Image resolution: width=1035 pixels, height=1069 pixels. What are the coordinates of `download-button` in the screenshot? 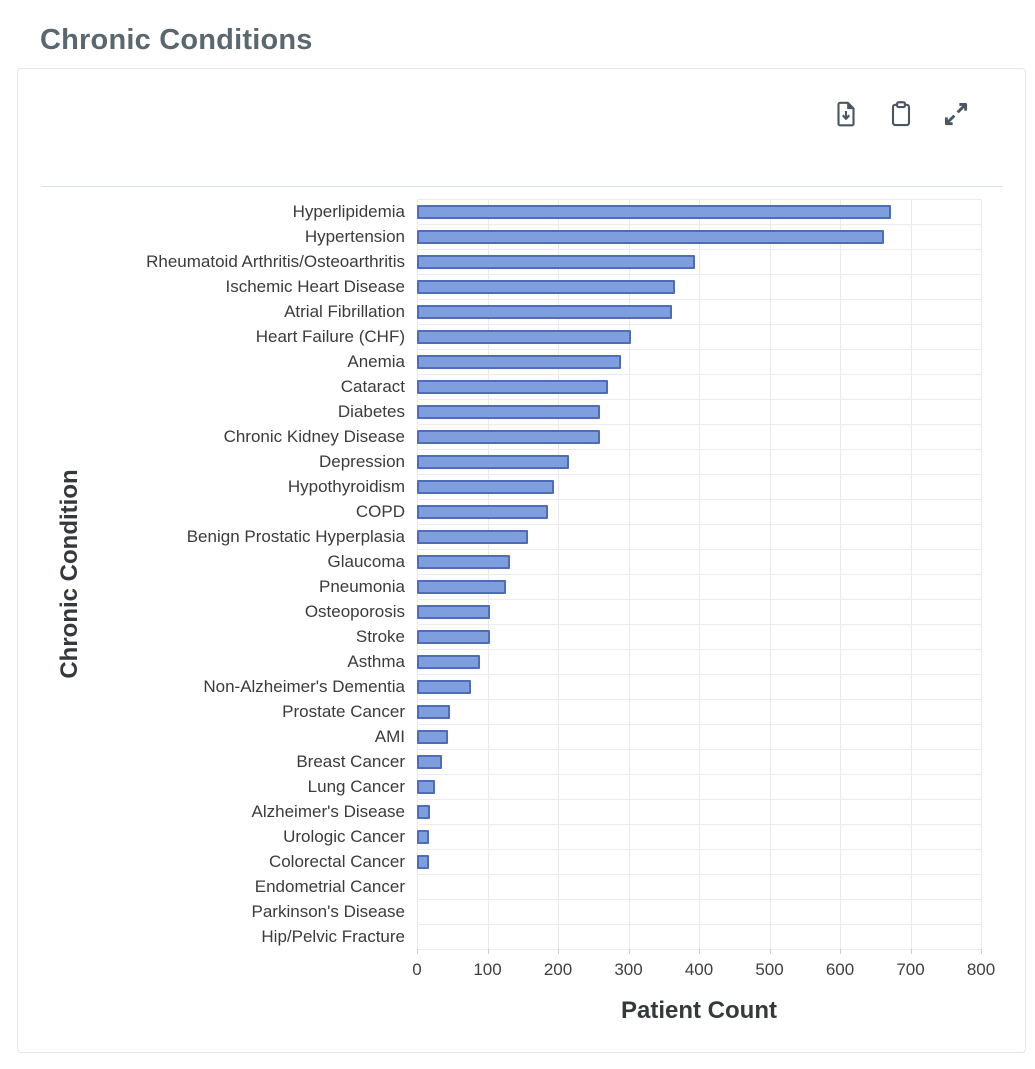 It's located at (846, 114).